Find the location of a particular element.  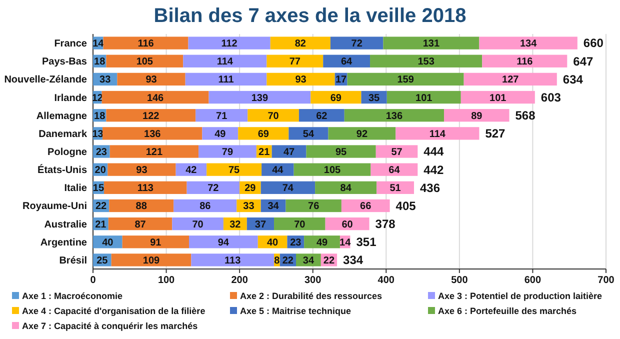

x-tick-label: 200 is located at coordinates (239, 280).